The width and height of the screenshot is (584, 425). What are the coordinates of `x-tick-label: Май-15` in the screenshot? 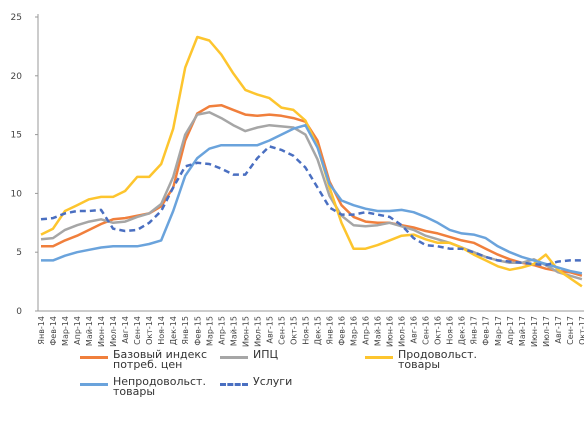 It's located at (233, 331).